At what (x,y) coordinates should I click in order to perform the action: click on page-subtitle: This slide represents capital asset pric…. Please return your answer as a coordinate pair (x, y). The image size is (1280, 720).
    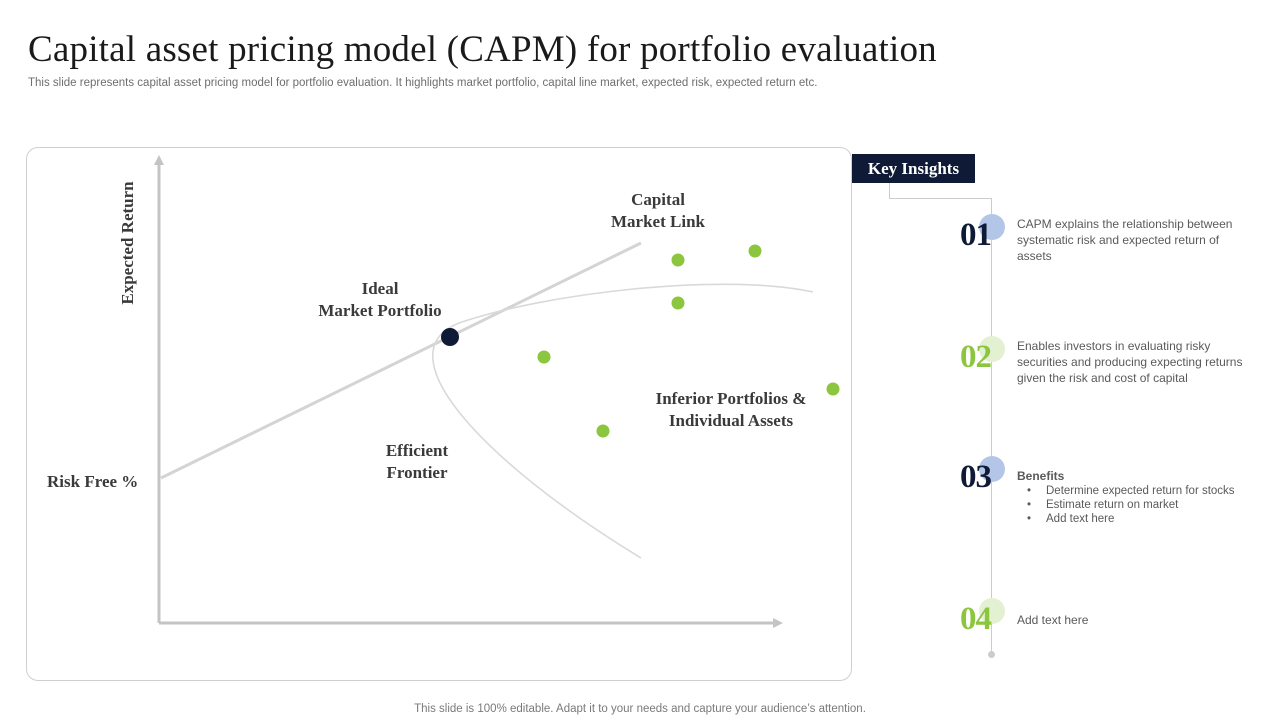
    Looking at the image, I should click on (423, 83).